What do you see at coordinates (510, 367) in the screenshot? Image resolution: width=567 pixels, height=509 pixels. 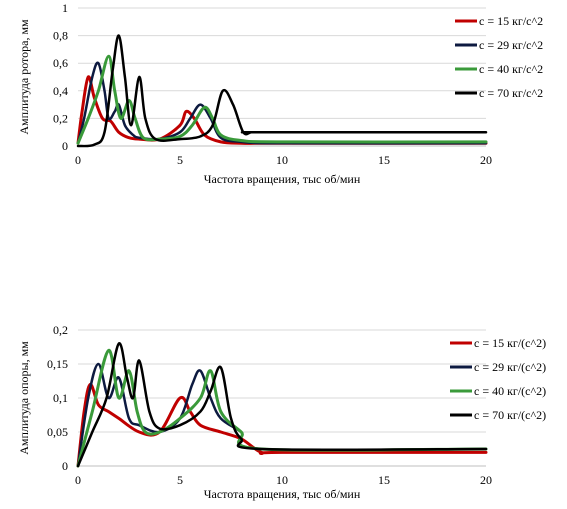 I see `legend-label: c = 29 кг/(с^2)` at bounding box center [510, 367].